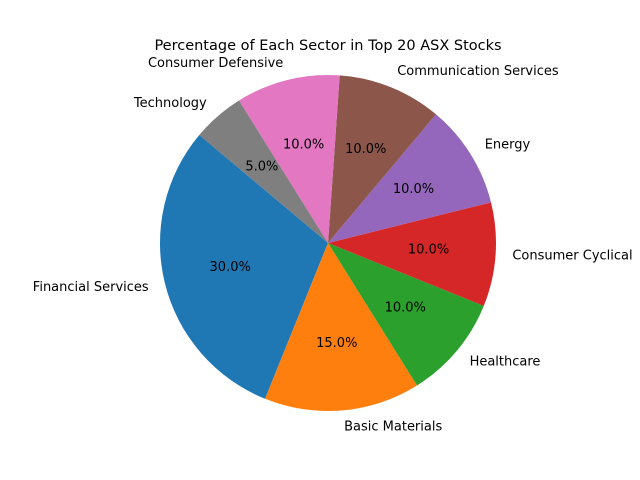 This screenshot has width=640, height=480. I want to click on pie-slice-basic-materials, so click(341, 327).